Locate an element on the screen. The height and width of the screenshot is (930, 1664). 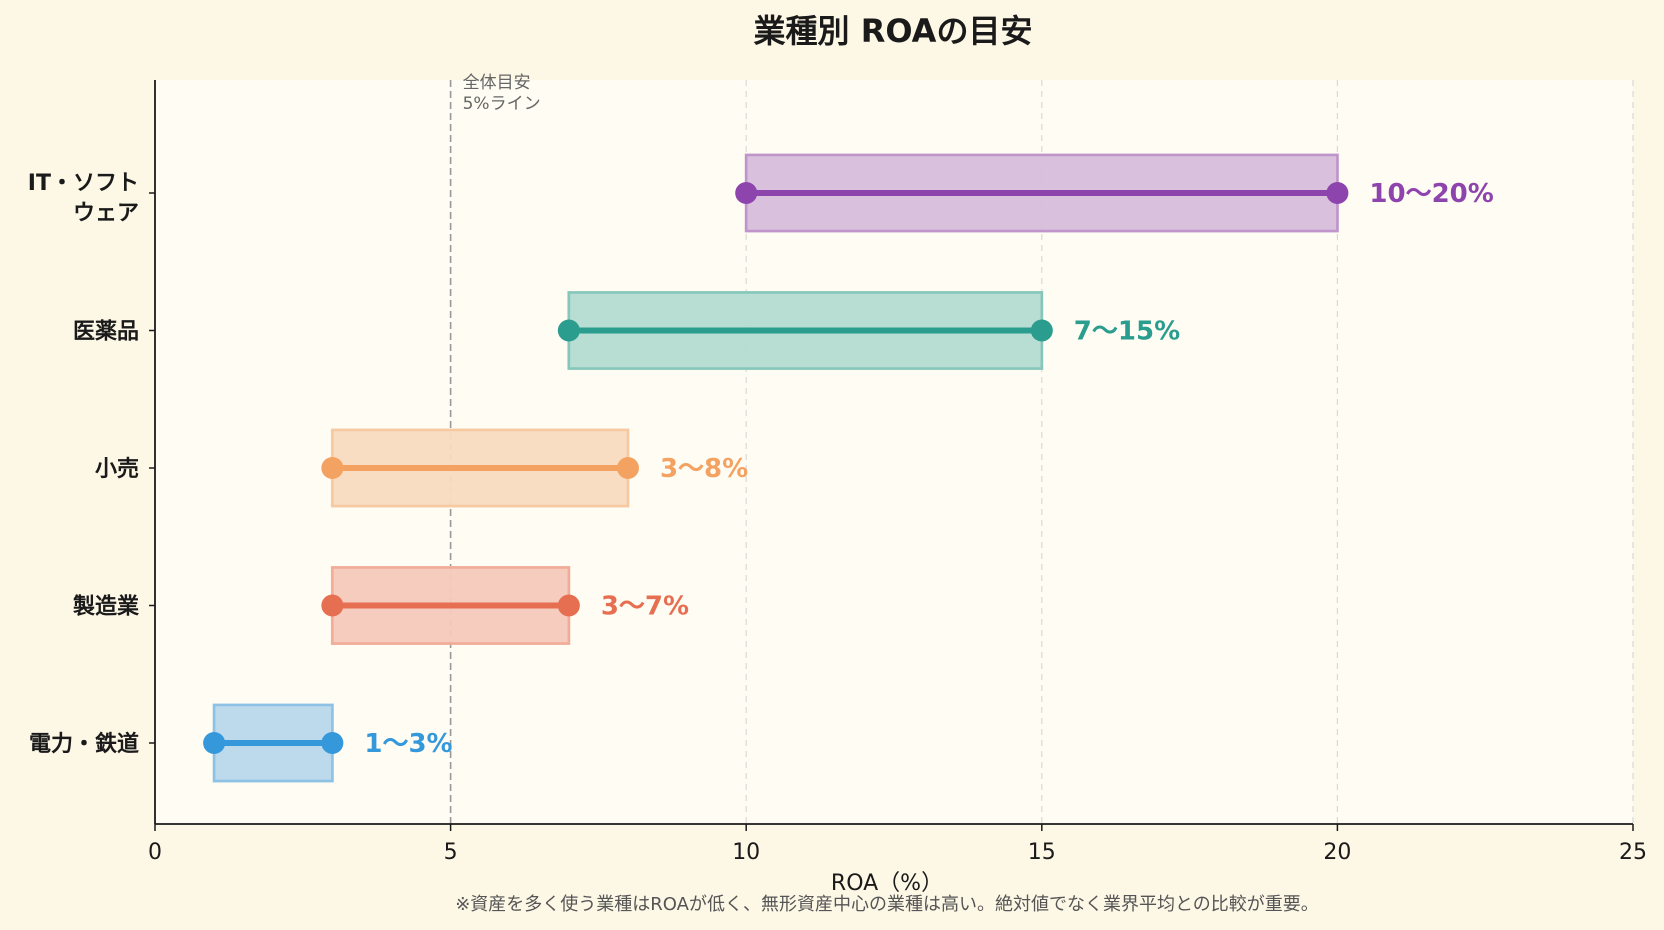
range-value-label-1: 7〜15% is located at coordinates (1127, 332).